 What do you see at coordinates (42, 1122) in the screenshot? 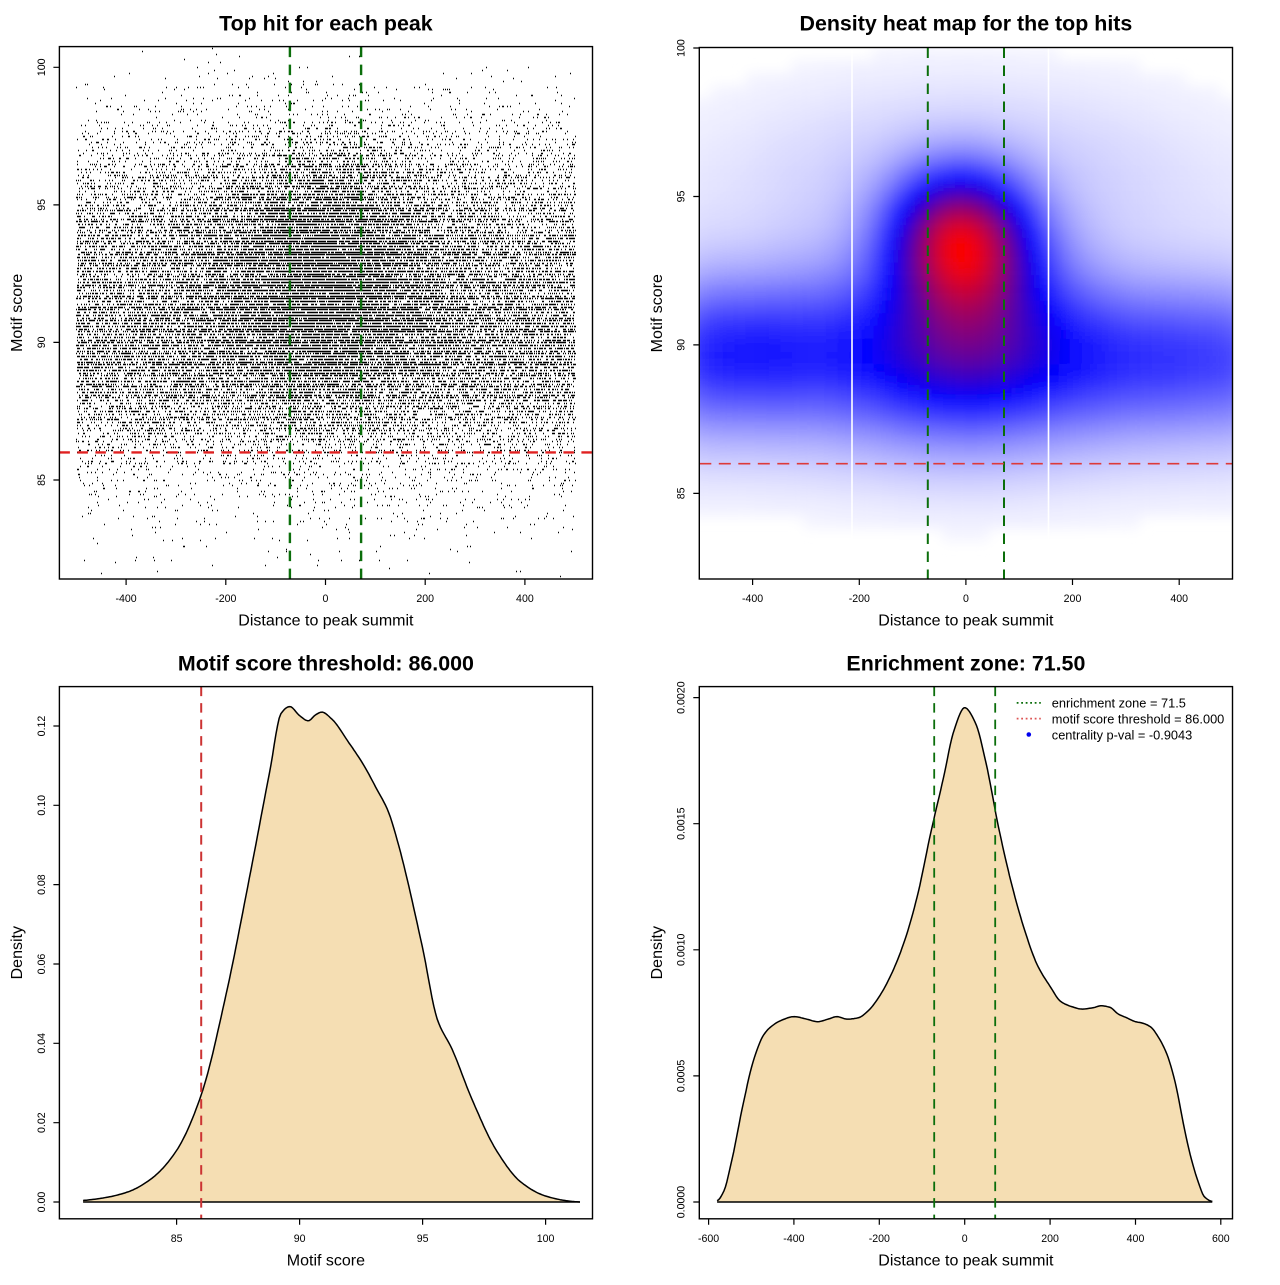
I see `svg-text: 0.02` at bounding box center [42, 1122].